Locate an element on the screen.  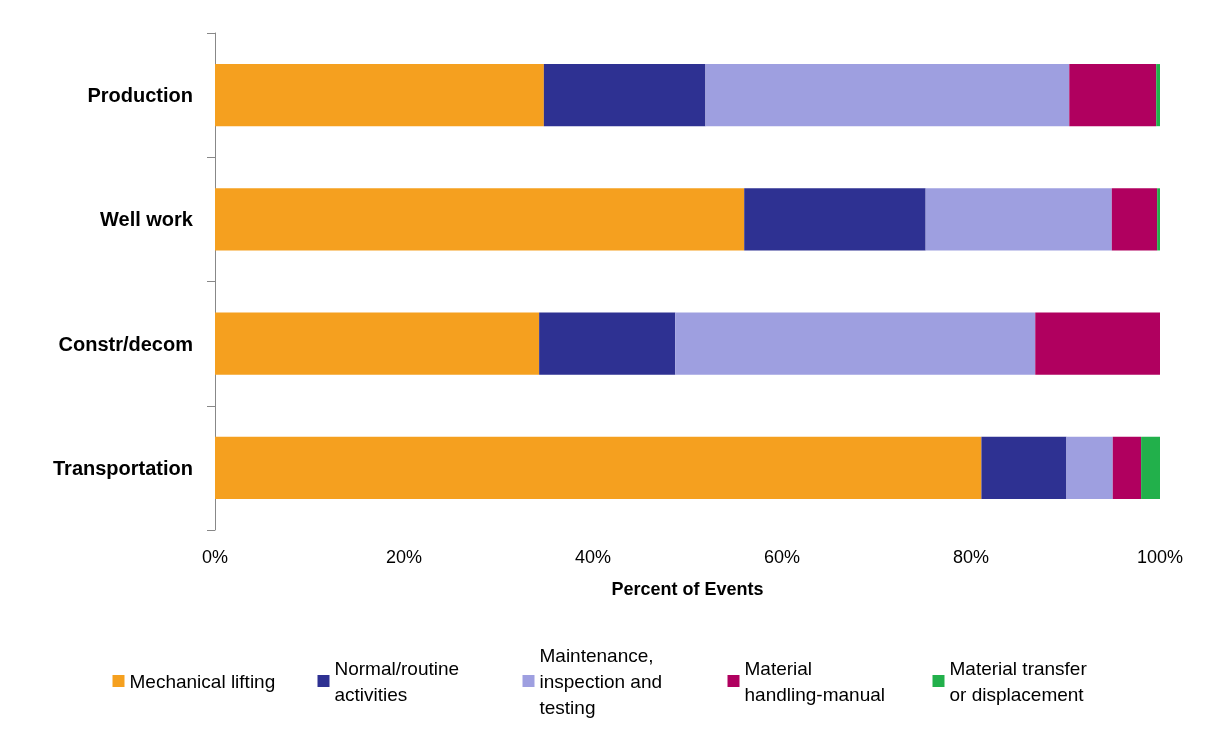
y-tick-label: Constr/decom is located at coordinates (125, 343).